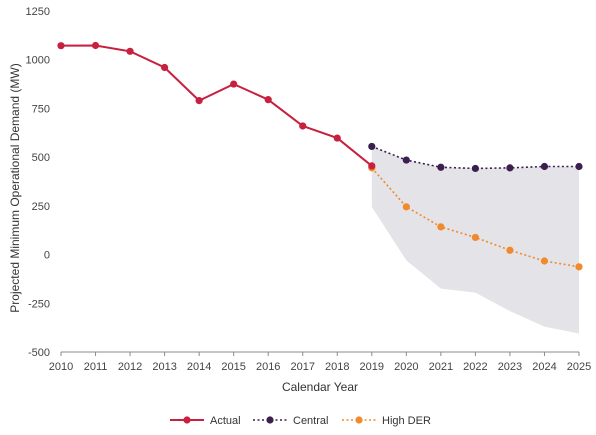  Describe the element at coordinates (475, 157) in the screenshot. I see `series-central` at that location.